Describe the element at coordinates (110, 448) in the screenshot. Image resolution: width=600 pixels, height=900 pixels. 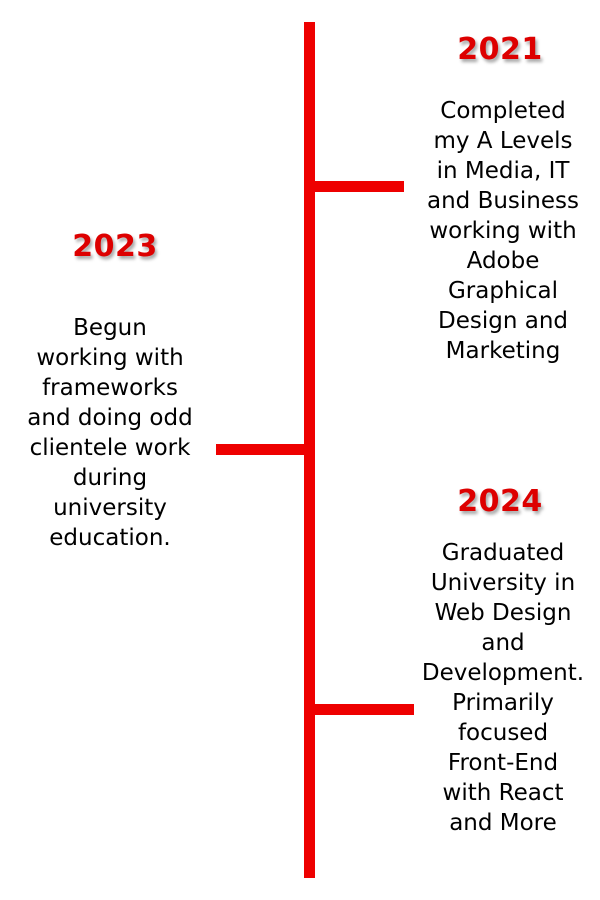
I see `entry-line: clientele work` at that location.